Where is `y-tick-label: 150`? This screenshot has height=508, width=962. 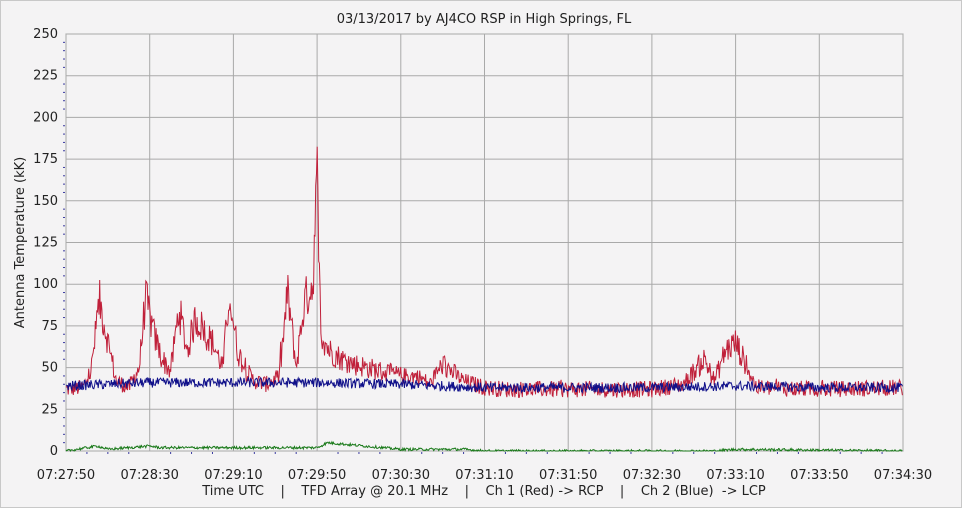 y-tick-label: 150 is located at coordinates (45, 201).